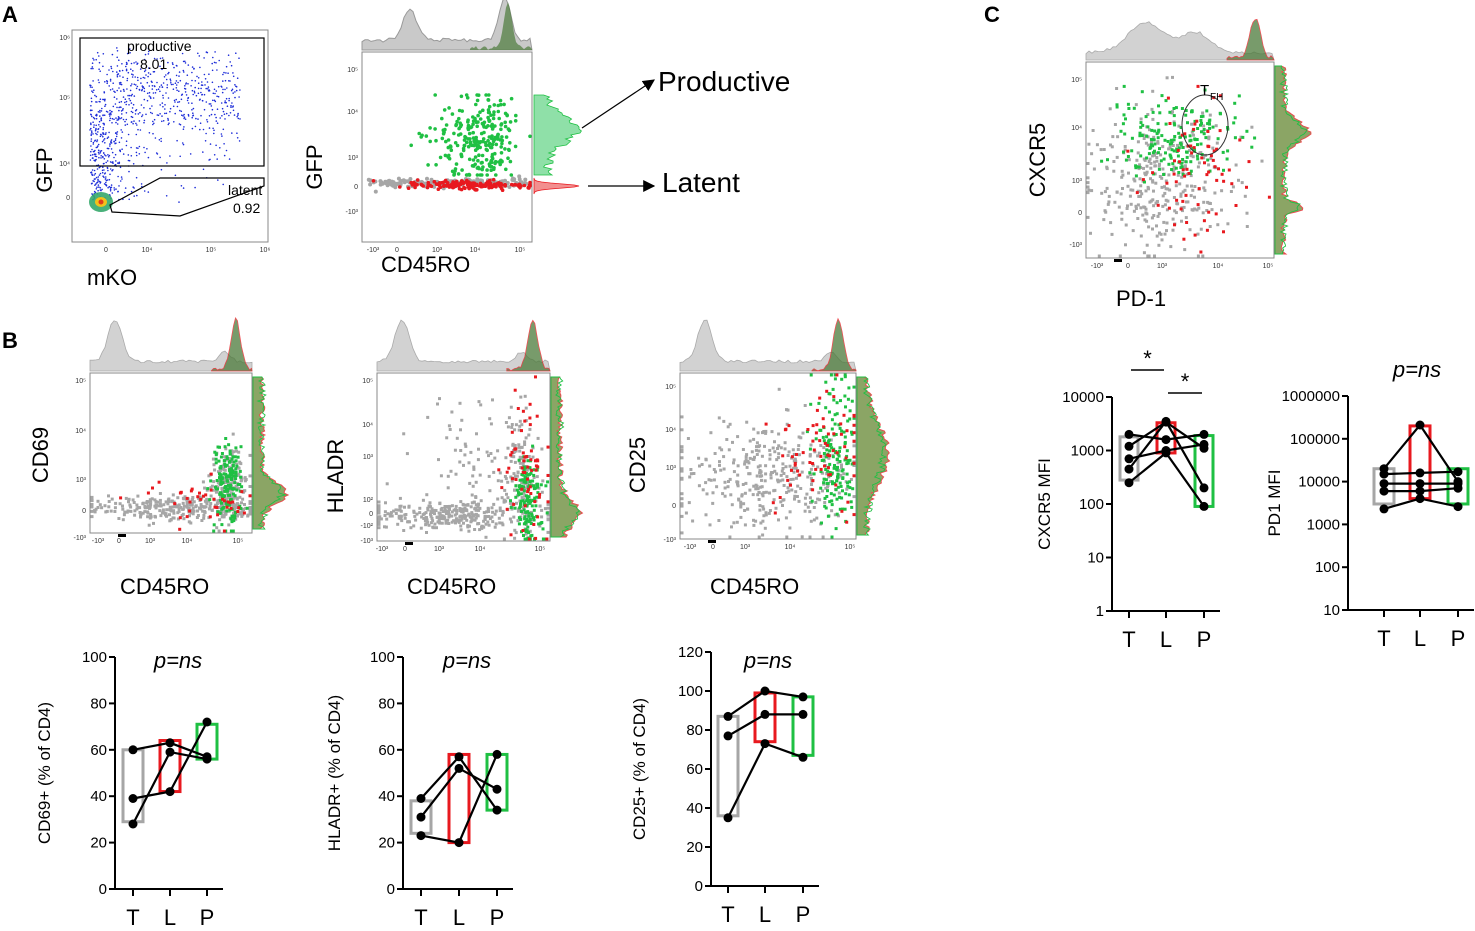  What do you see at coordinates (449, 143) in the screenshot?
I see `scatter-dots` at bounding box center [449, 143].